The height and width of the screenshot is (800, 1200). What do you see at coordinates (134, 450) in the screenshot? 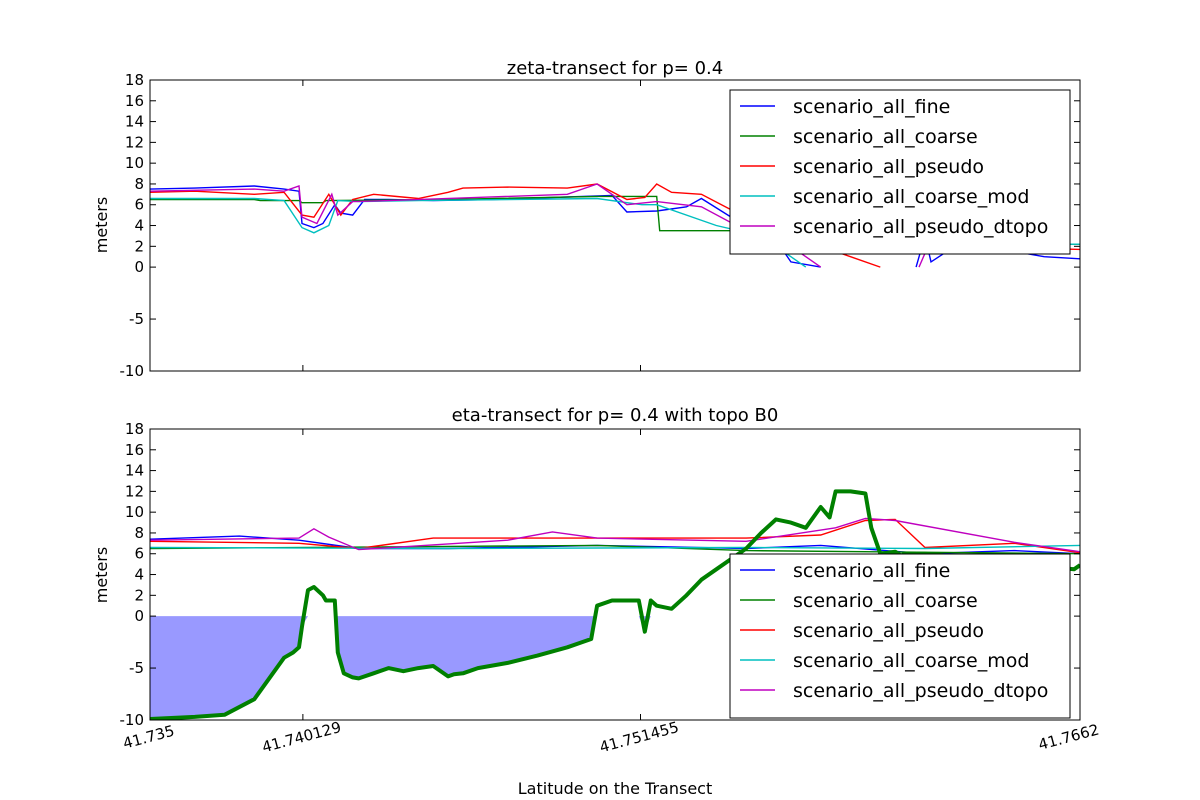
I see `eta-ytick-label: 16` at bounding box center [134, 450].